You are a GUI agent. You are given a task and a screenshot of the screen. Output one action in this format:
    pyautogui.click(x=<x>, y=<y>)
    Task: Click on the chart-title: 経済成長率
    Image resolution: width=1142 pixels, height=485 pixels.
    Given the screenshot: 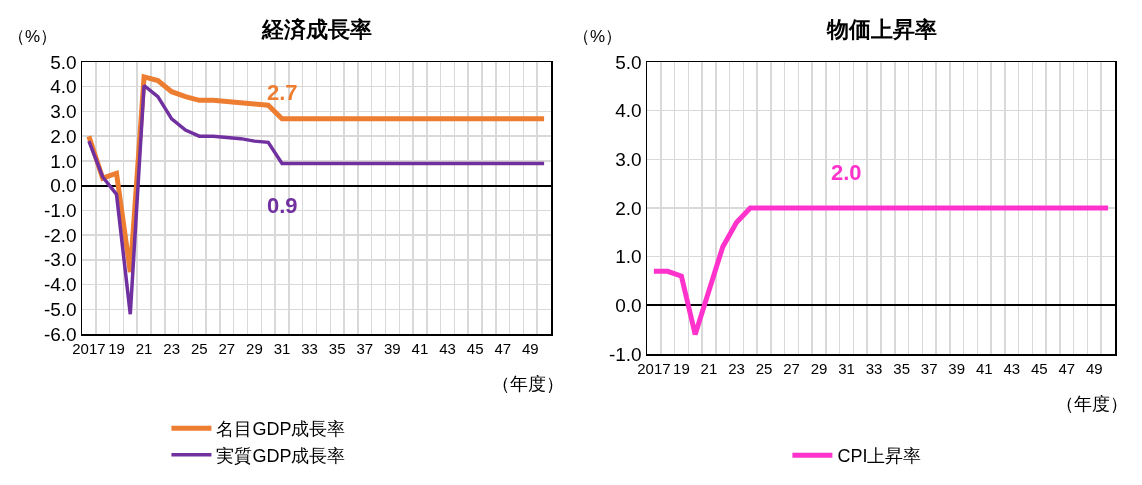 What is the action you would take?
    pyautogui.click(x=316, y=29)
    